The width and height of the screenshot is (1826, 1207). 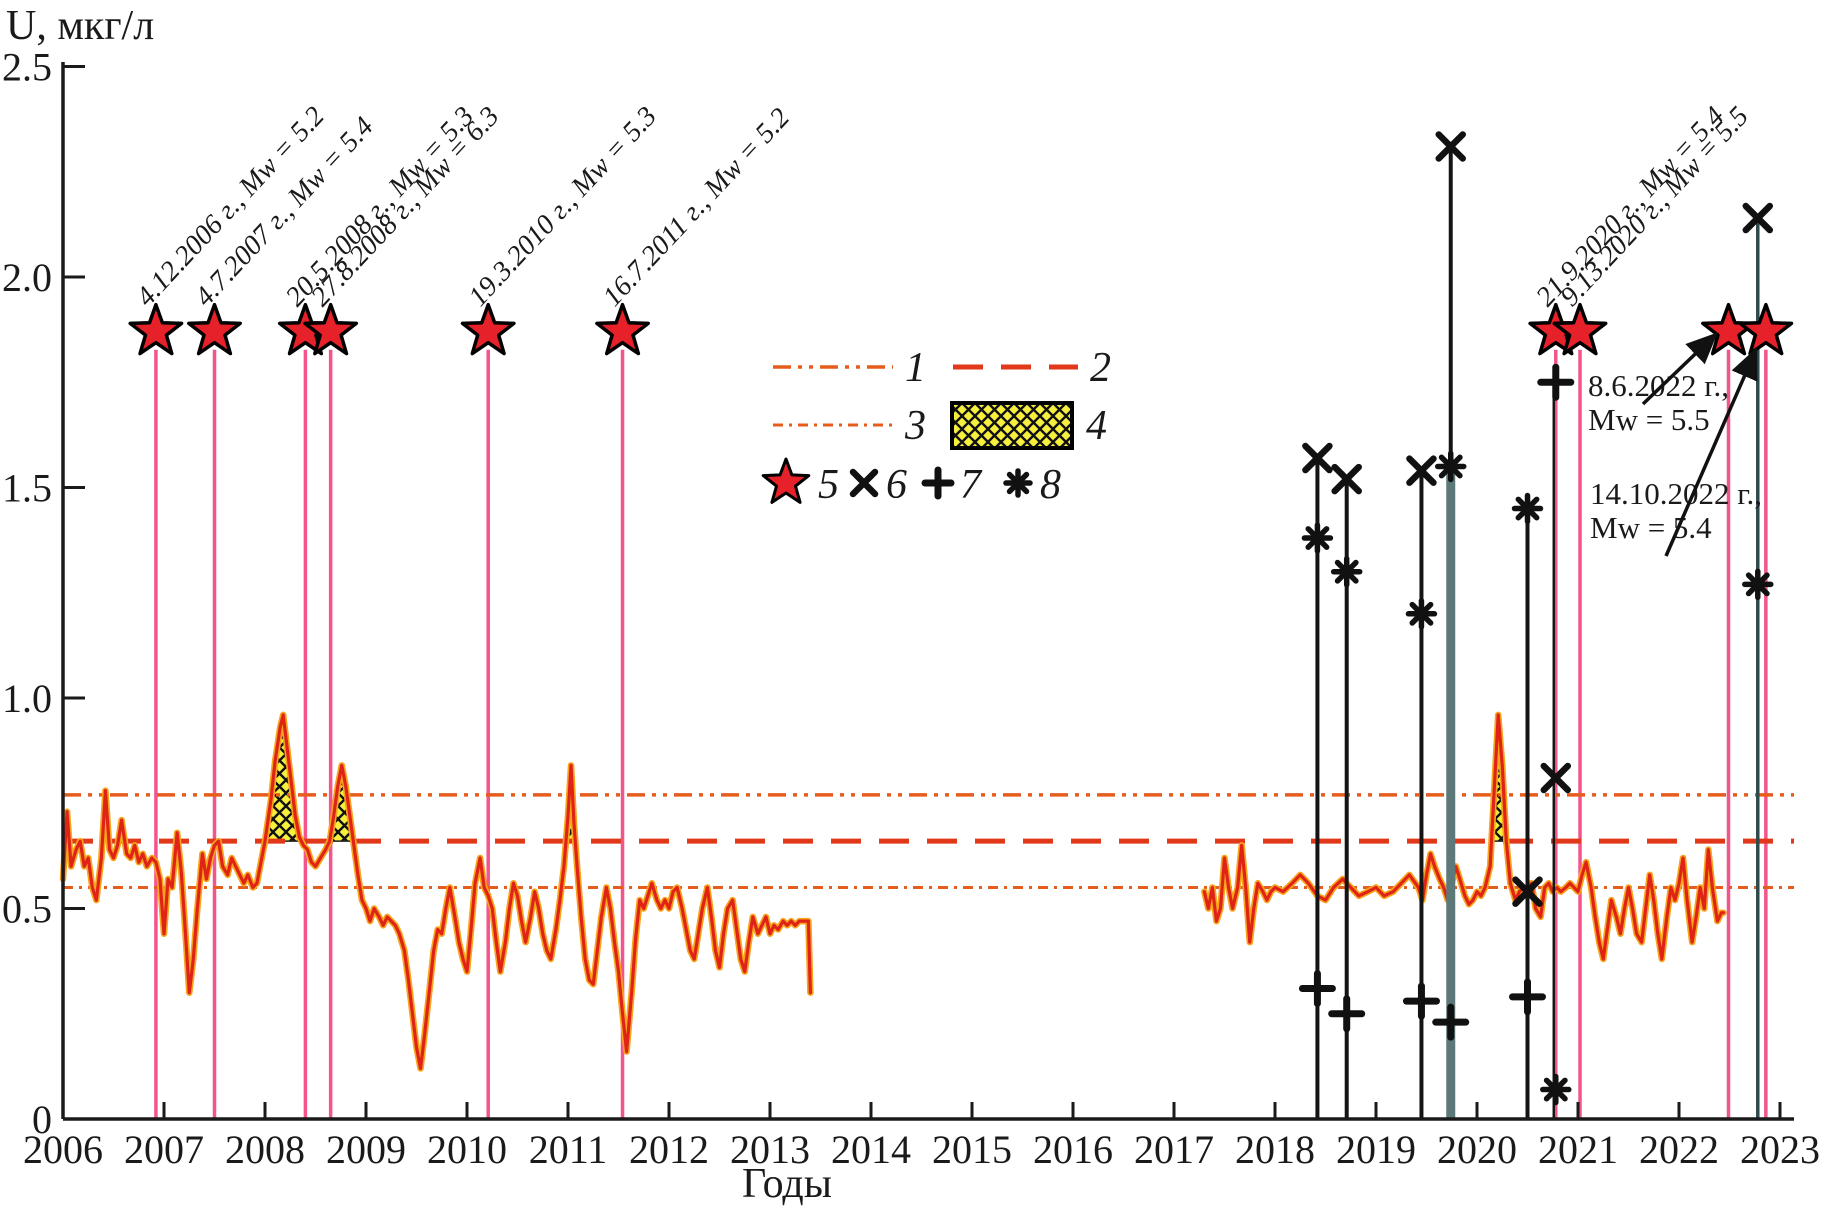 I want to click on annotation-text: 8.6.2022 г.,, so click(x=1658, y=385).